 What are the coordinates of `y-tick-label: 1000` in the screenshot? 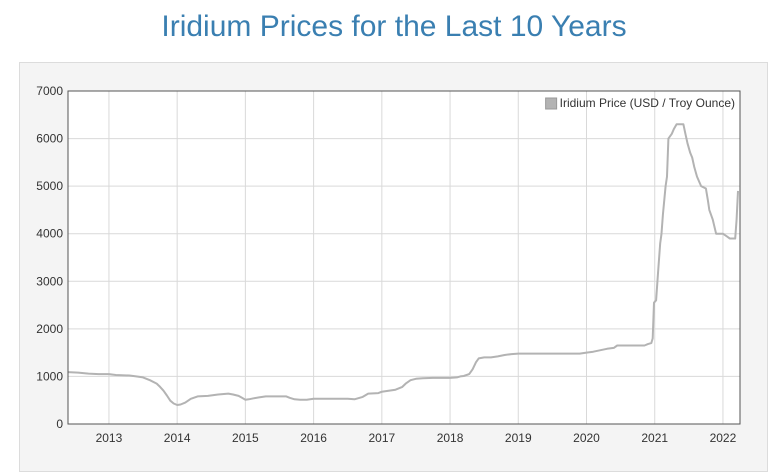 It's located at (49, 376).